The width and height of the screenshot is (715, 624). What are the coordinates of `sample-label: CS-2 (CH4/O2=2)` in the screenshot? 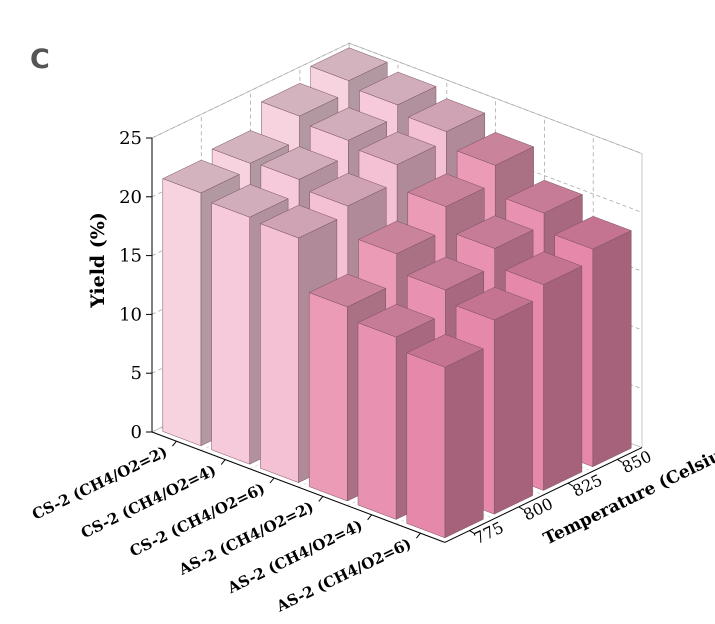 It's located at (99, 483).